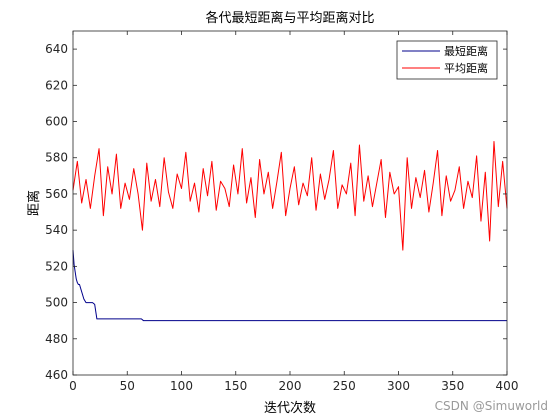  I want to click on y-tick-label: 580, so click(56, 158).